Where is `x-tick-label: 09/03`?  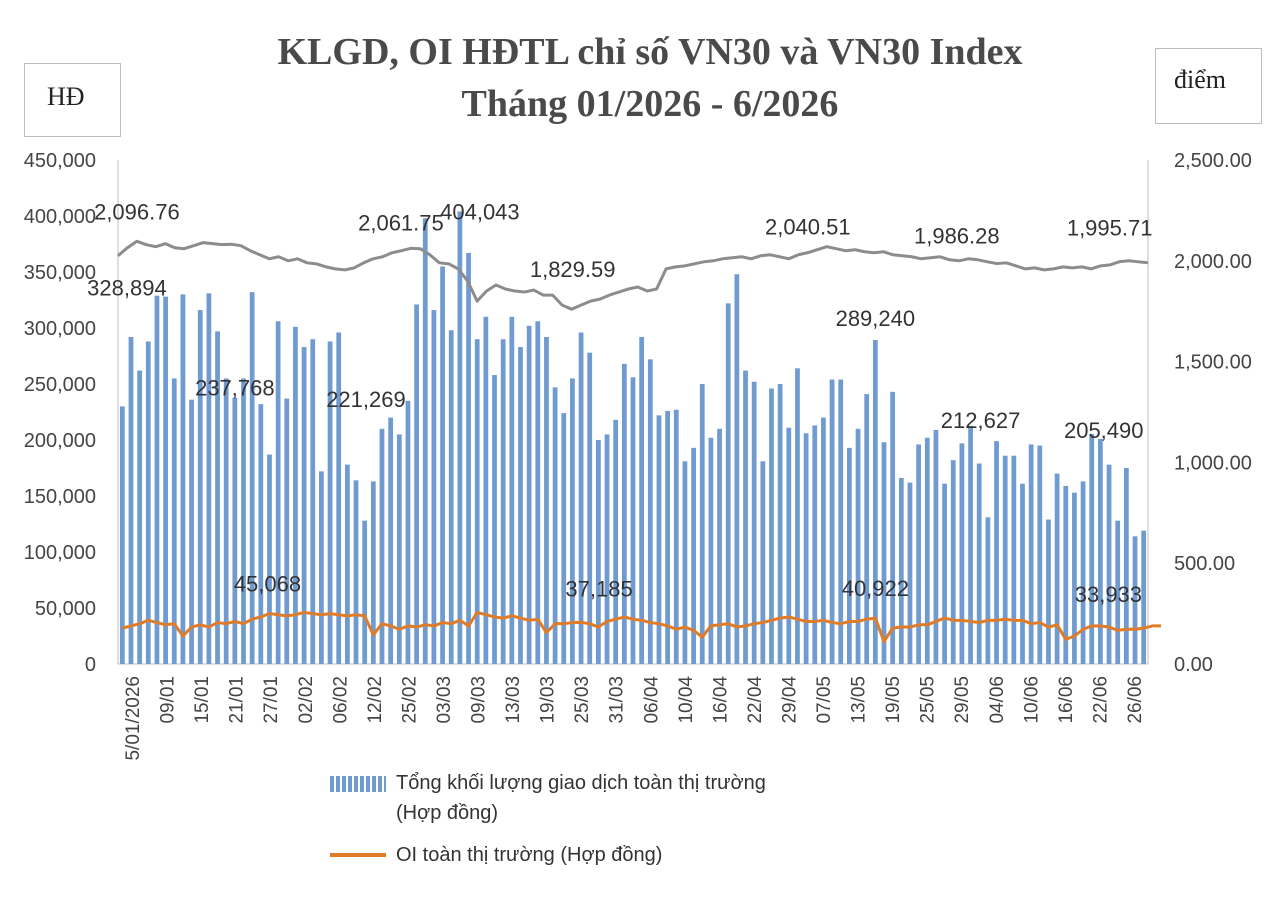 x-tick-label: 09/03 is located at coordinates (479, 700).